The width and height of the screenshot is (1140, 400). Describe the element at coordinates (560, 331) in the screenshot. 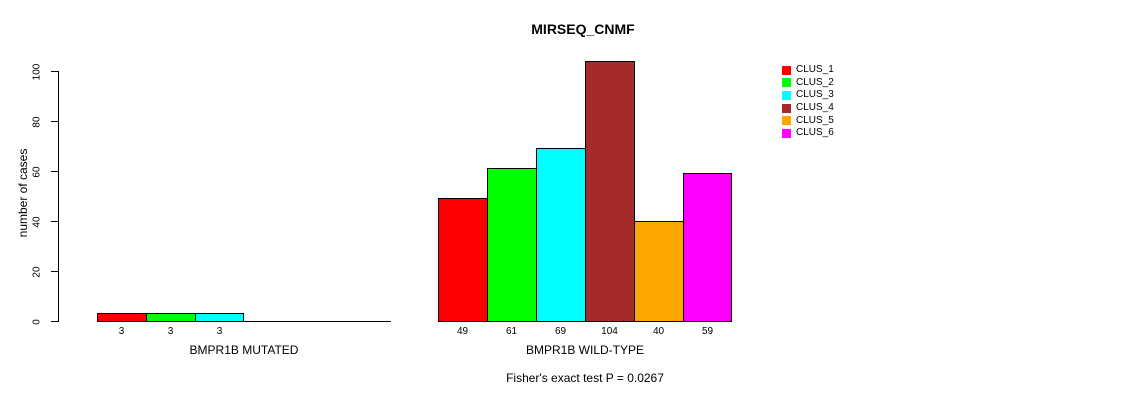

I see `bar-value-label: 69` at that location.